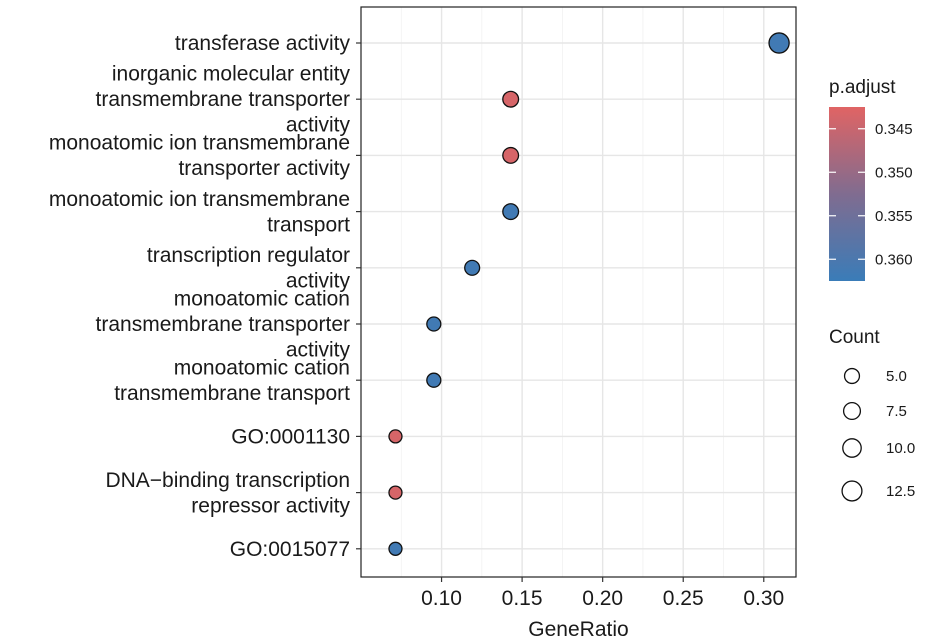 Image resolution: width=931 pixels, height=641 pixels. Describe the element at coordinates (894, 172) in the screenshot. I see `colorbar-tick-label: 0.350` at that location.